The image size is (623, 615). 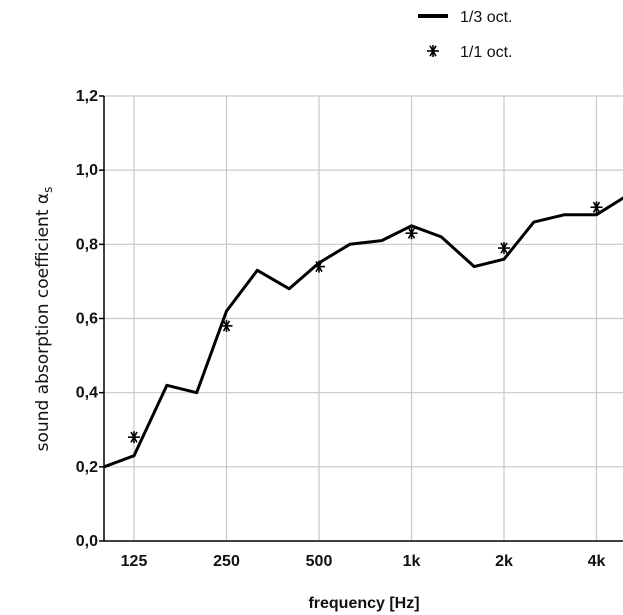 I want to click on x-tick-label: 125, so click(x=134, y=561).